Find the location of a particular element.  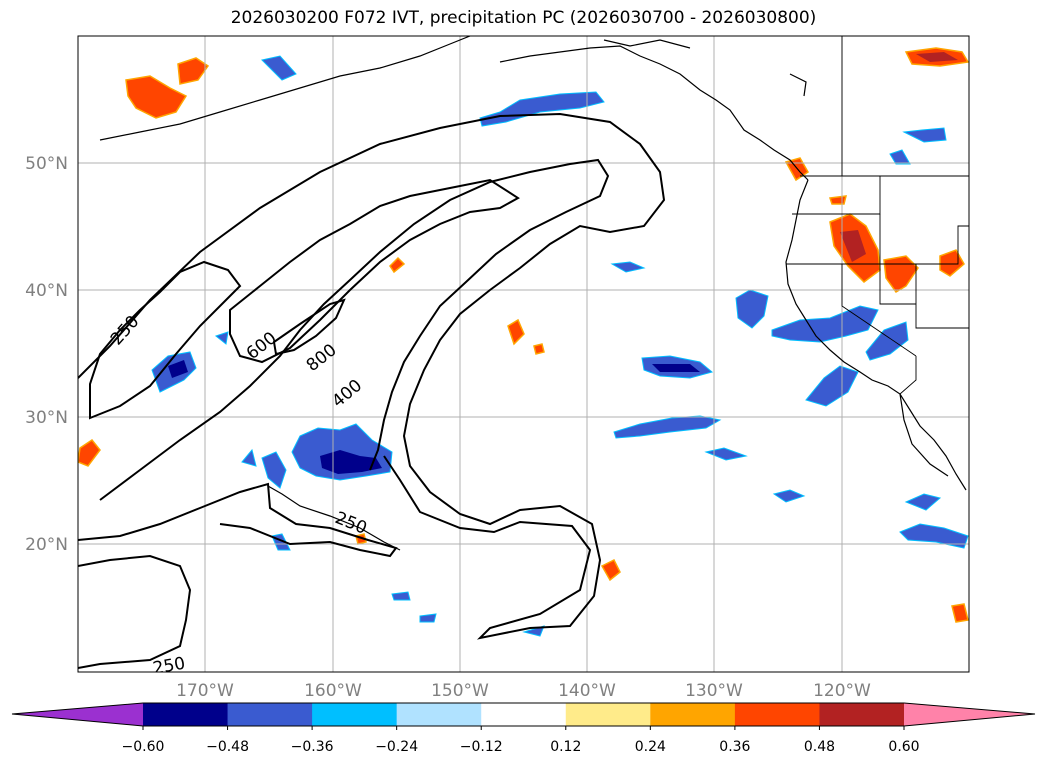

lat-label-50: 50°N is located at coordinates (46, 164).